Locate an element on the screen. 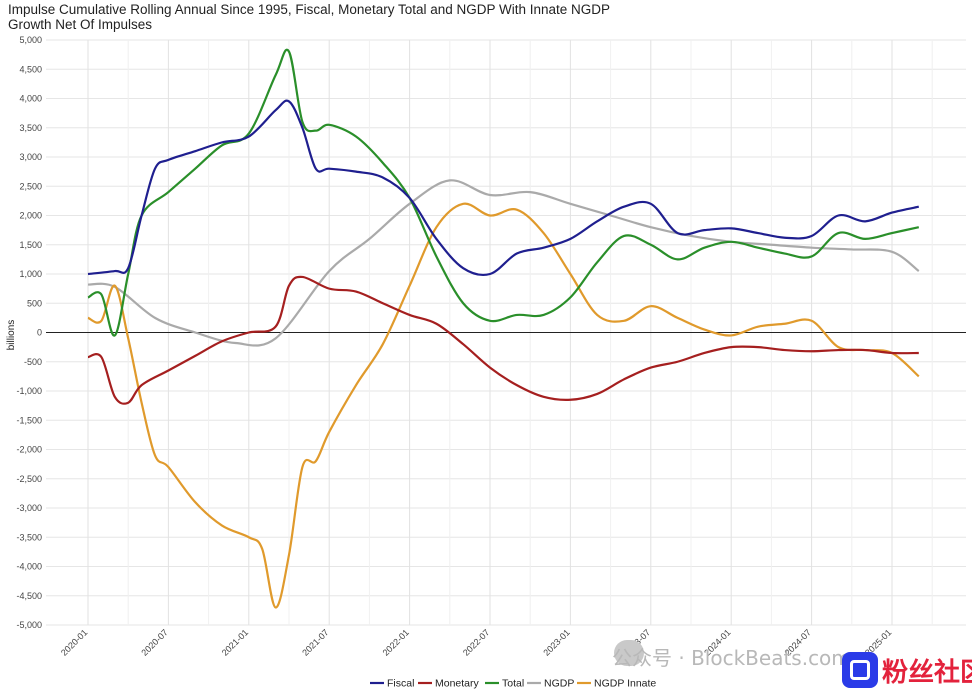  y-tick-label: -3,500 is located at coordinates (29, 537).